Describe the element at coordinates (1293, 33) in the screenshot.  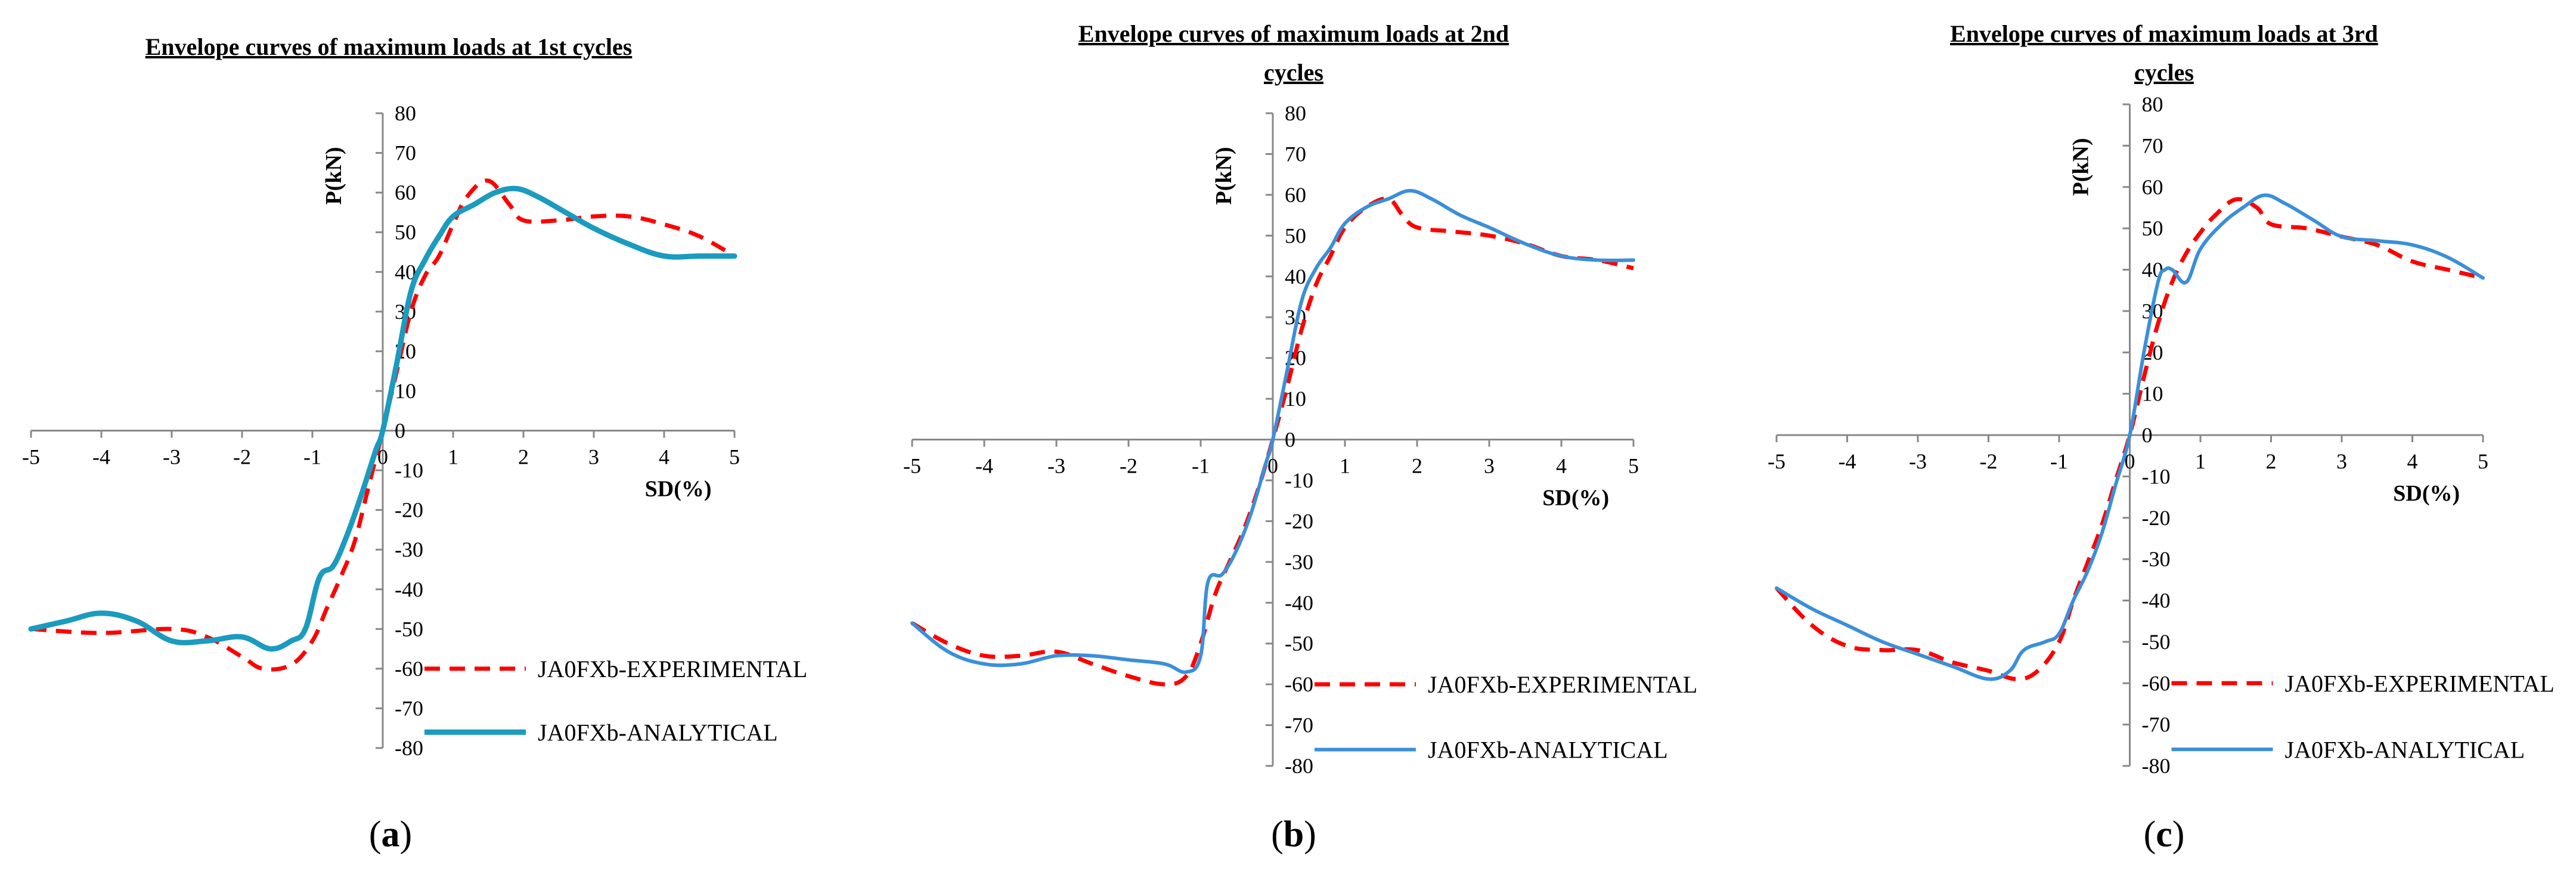
I see `chart-title-line: Envelope curves of maximum loads at 2nd` at that location.